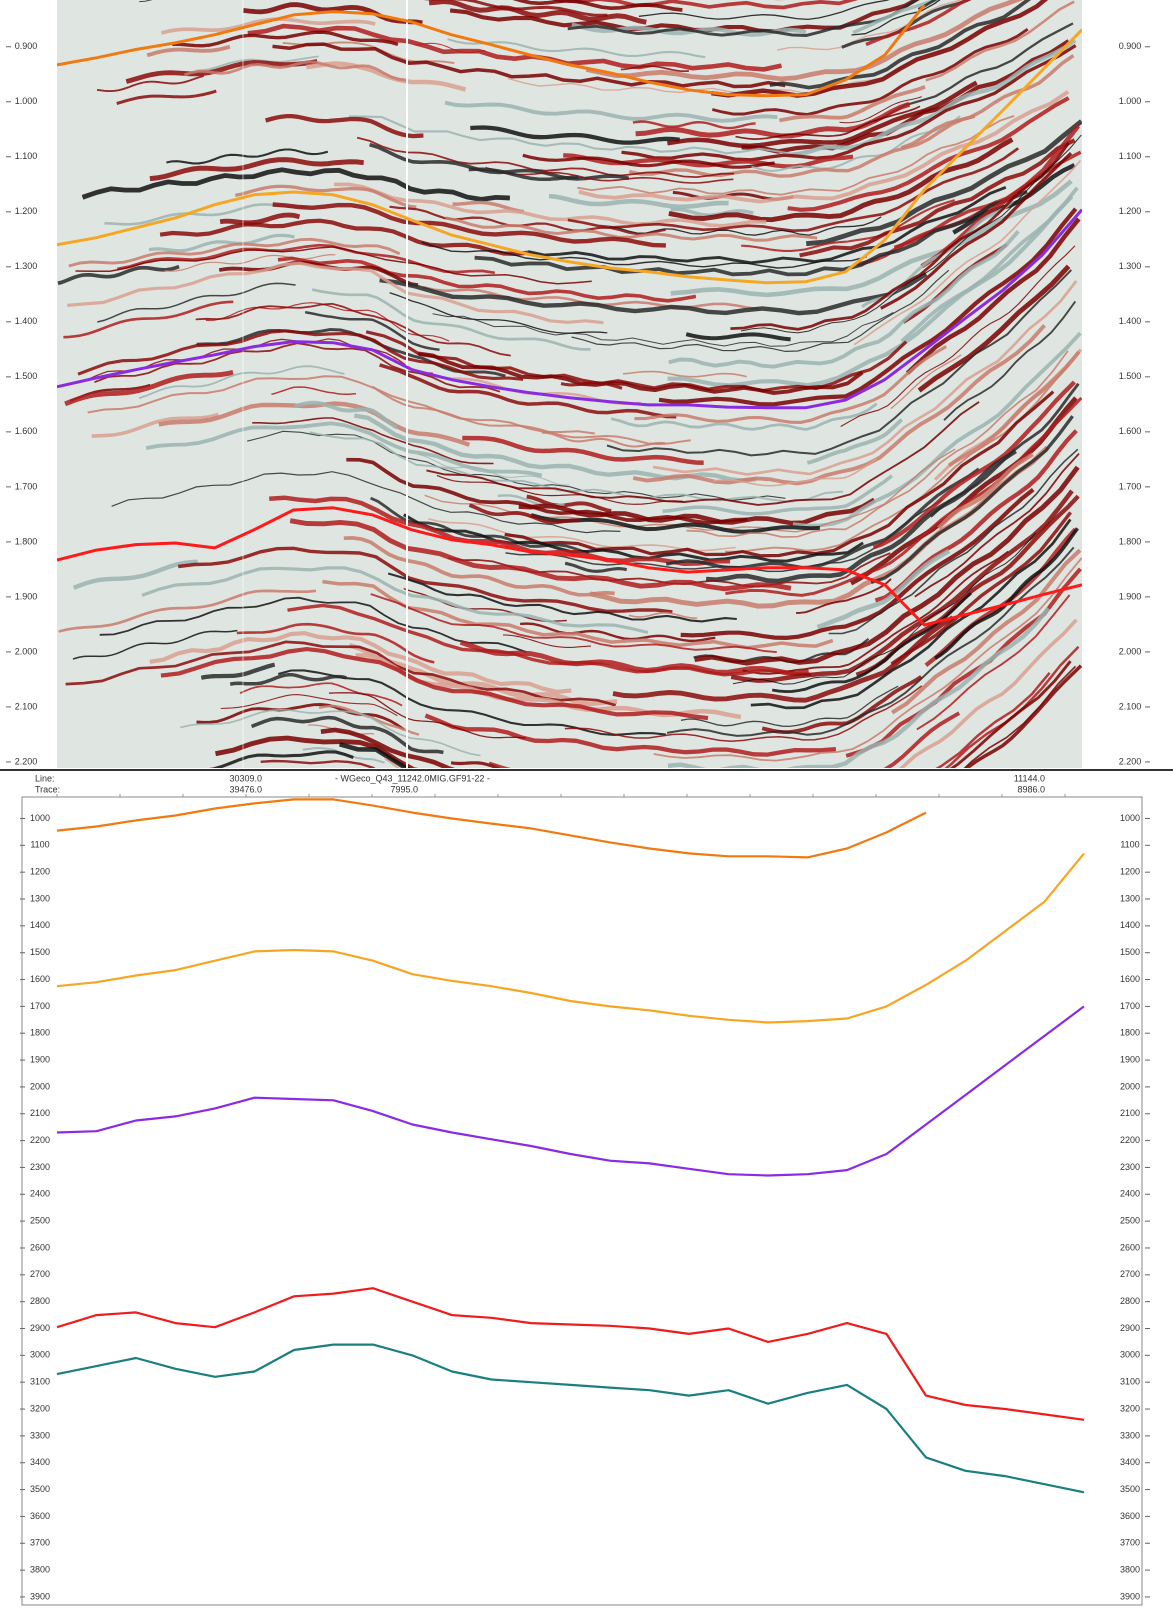 The height and width of the screenshot is (1612, 1173). I want to click on y2-tick-label: 1700, so click(1130, 1006).